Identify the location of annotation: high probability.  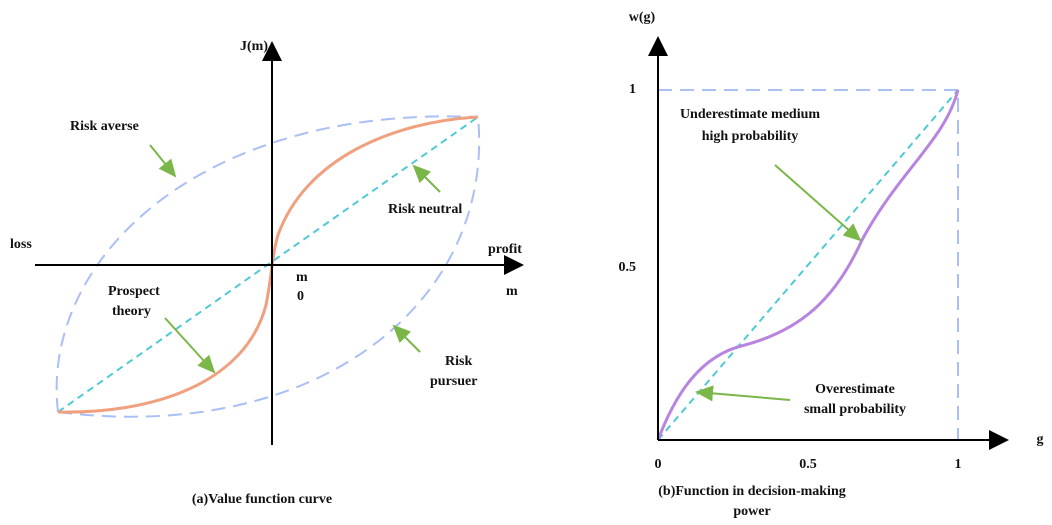
(750, 136).